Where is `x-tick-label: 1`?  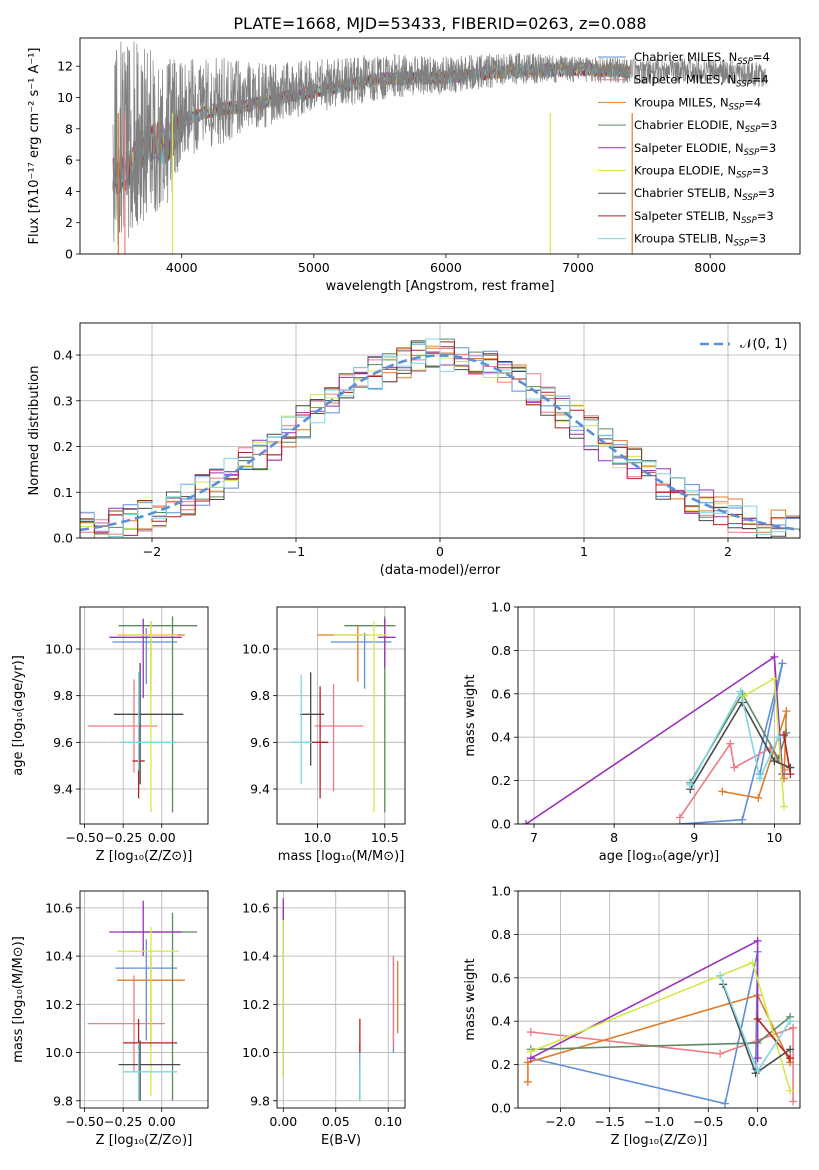
x-tick-label: 1 is located at coordinates (584, 551).